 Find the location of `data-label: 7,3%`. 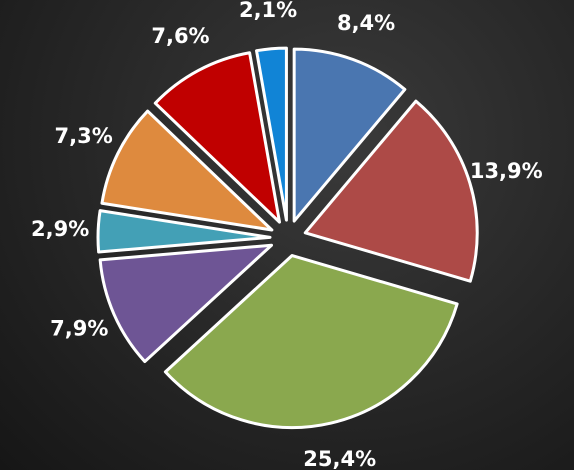

data-label: 7,3% is located at coordinates (84, 136).